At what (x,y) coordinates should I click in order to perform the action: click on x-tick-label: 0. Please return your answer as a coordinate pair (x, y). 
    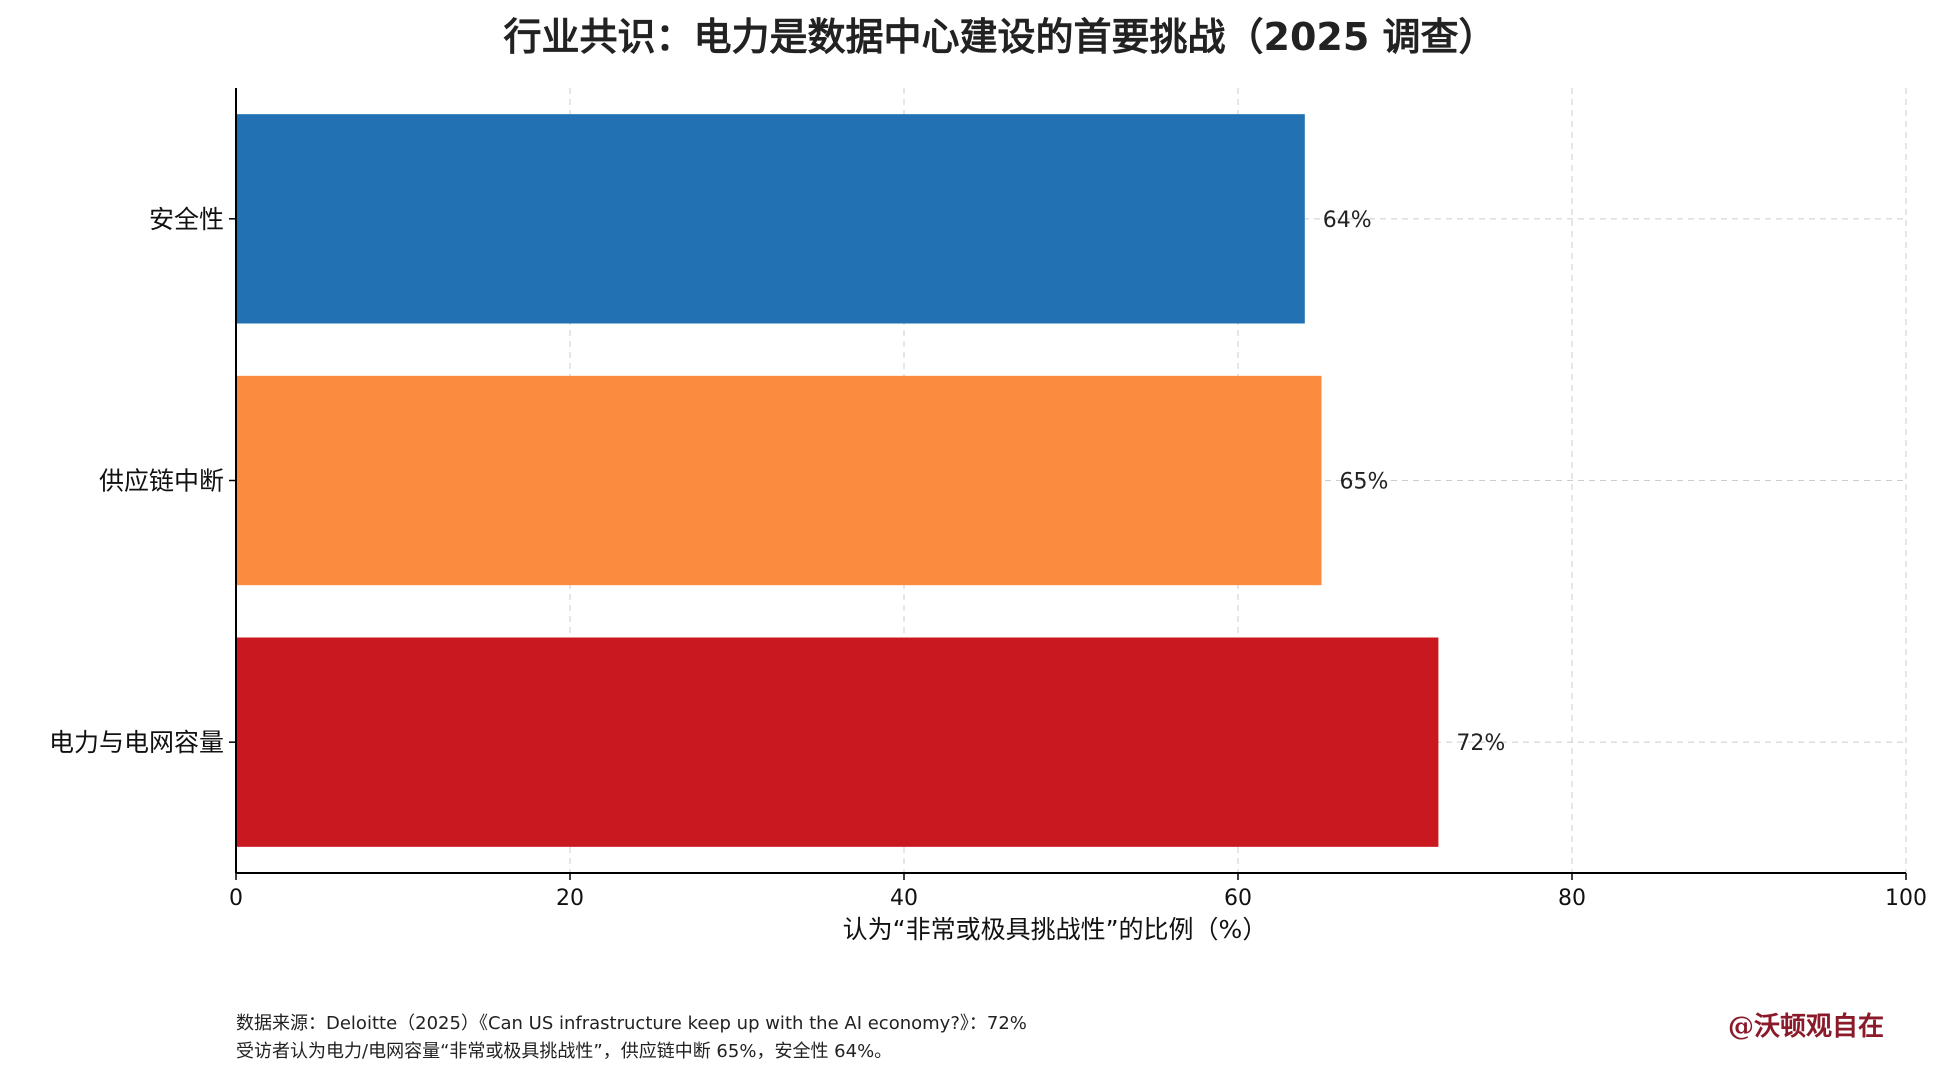
    Looking at the image, I should click on (236, 898).